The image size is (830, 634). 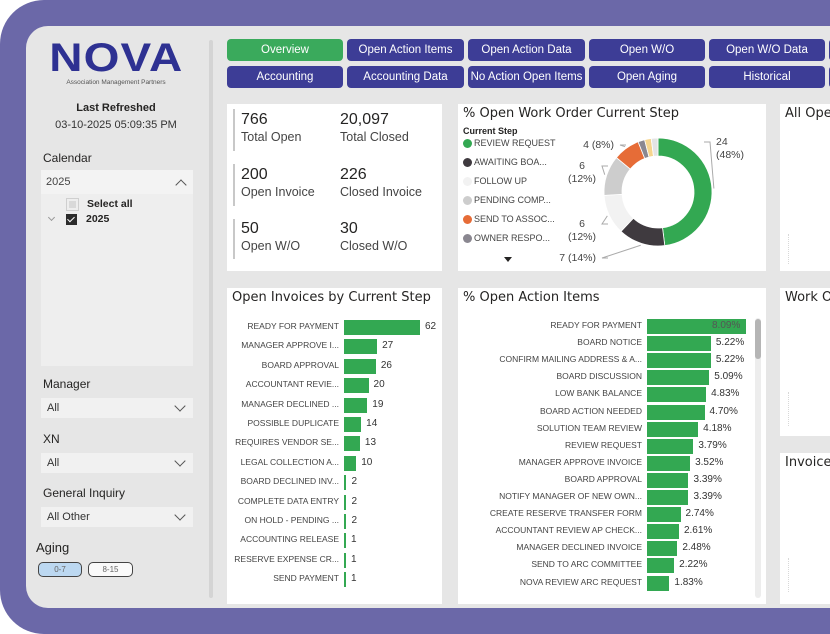 I want to click on nav-overview: Overview, so click(x=285, y=50).